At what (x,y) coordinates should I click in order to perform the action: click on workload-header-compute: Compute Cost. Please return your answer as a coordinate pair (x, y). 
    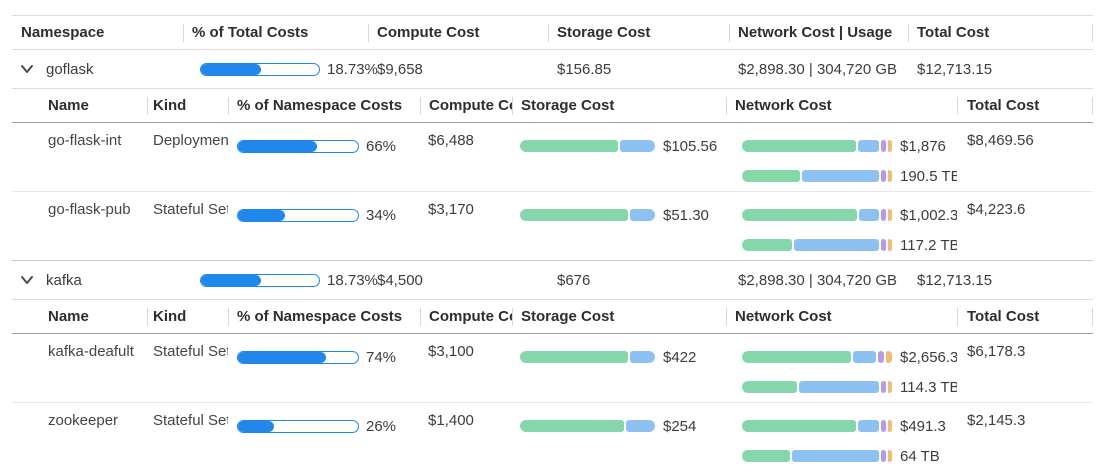
    Looking at the image, I should click on (466, 105).